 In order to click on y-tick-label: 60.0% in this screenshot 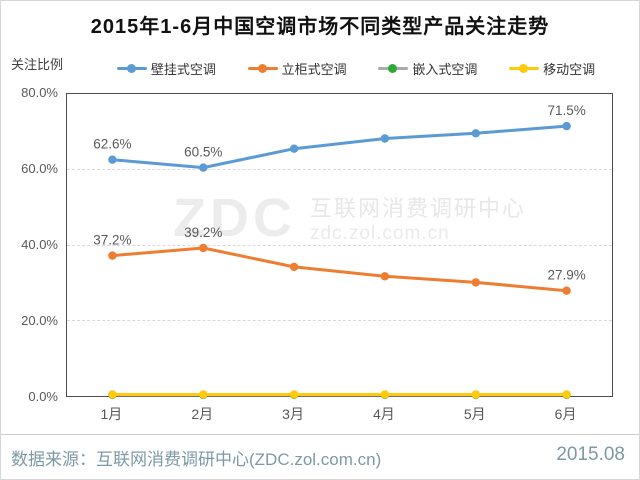, I will do `click(39, 168)`.